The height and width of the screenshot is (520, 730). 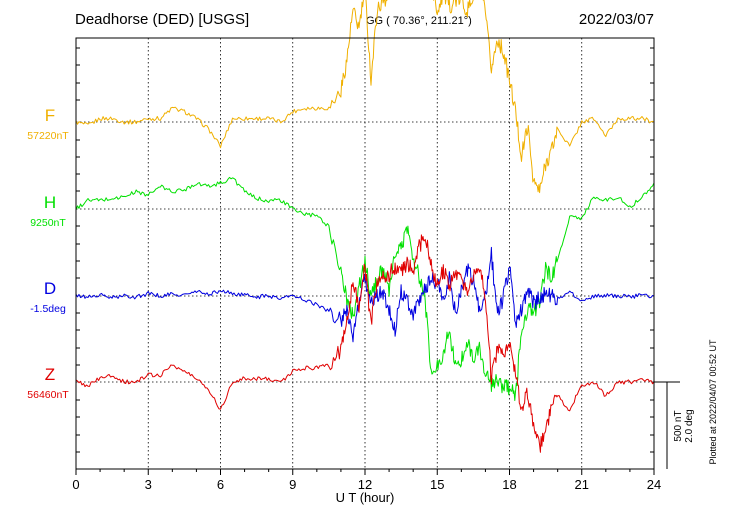 What do you see at coordinates (75, 484) in the screenshot?
I see `x-tick-label-0: 0` at bounding box center [75, 484].